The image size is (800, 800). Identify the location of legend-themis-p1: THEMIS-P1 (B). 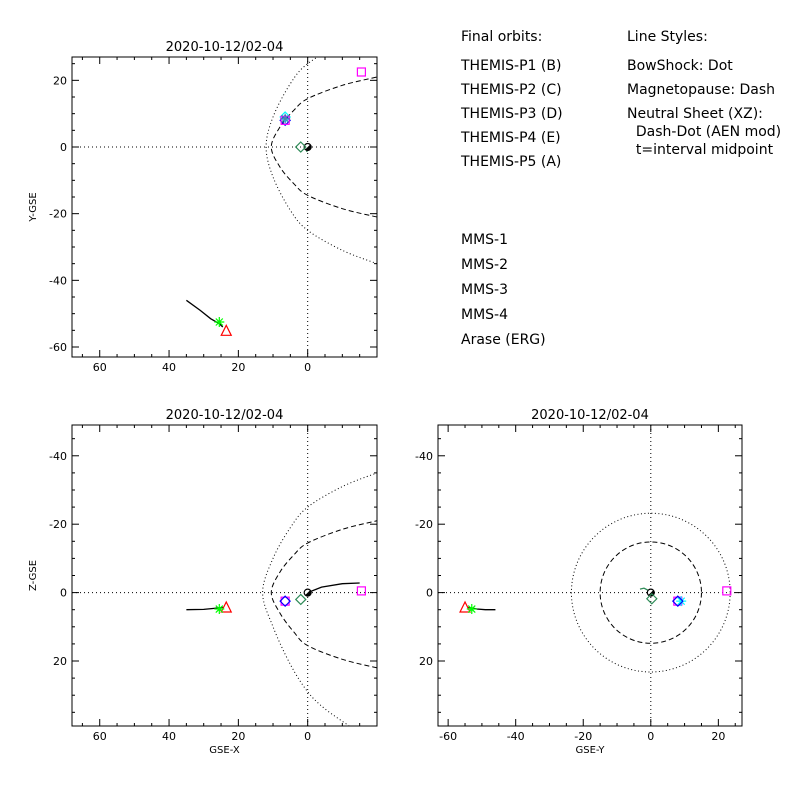
(510, 66).